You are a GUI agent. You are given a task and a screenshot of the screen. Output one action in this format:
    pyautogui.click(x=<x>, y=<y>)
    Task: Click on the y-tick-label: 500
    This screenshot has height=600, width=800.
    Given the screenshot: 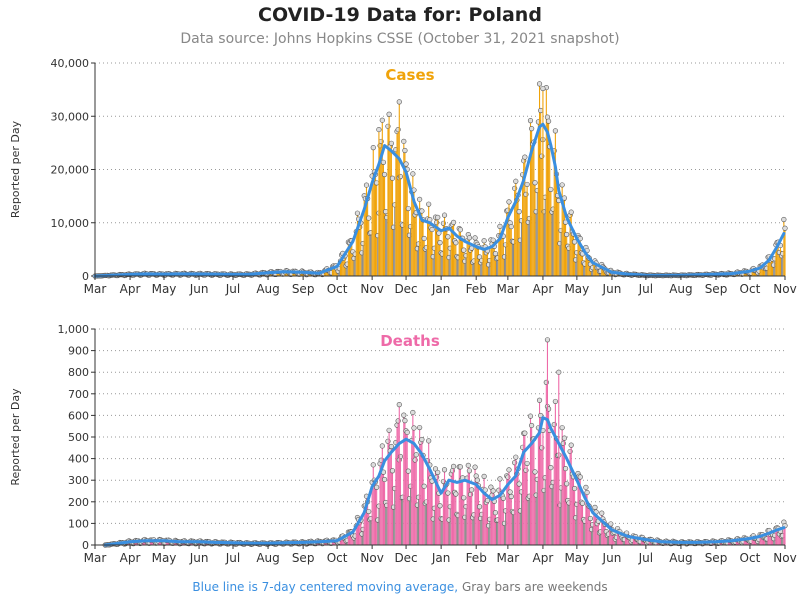 What is the action you would take?
    pyautogui.click(x=78, y=437)
    